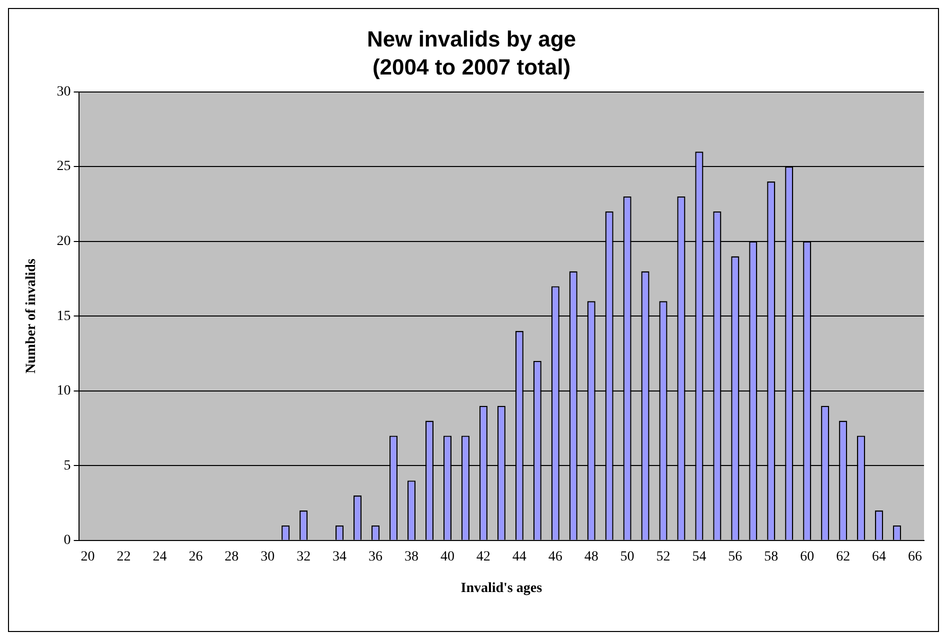  I want to click on x-tick-label: 22, so click(123, 556).